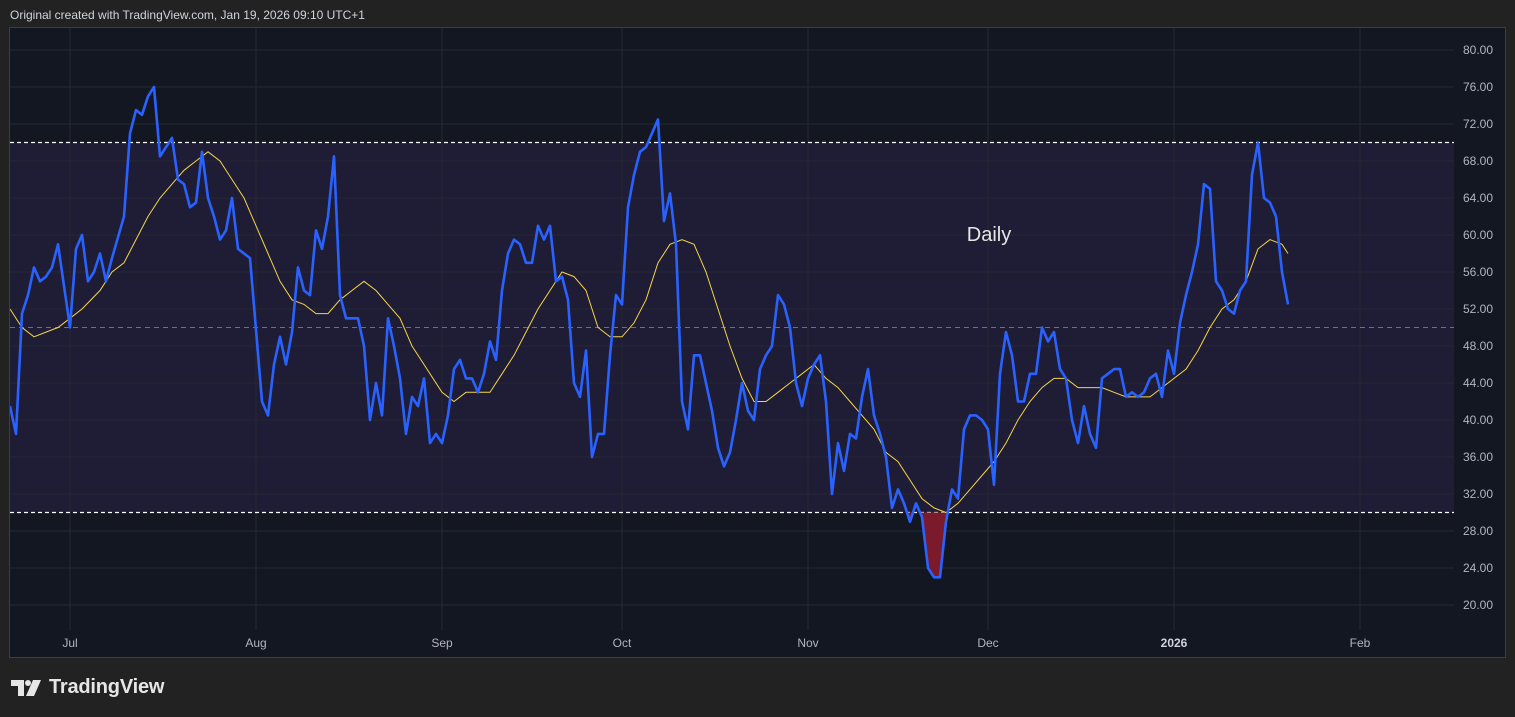  What do you see at coordinates (26, 687) in the screenshot?
I see `tradingview-logo-icon` at bounding box center [26, 687].